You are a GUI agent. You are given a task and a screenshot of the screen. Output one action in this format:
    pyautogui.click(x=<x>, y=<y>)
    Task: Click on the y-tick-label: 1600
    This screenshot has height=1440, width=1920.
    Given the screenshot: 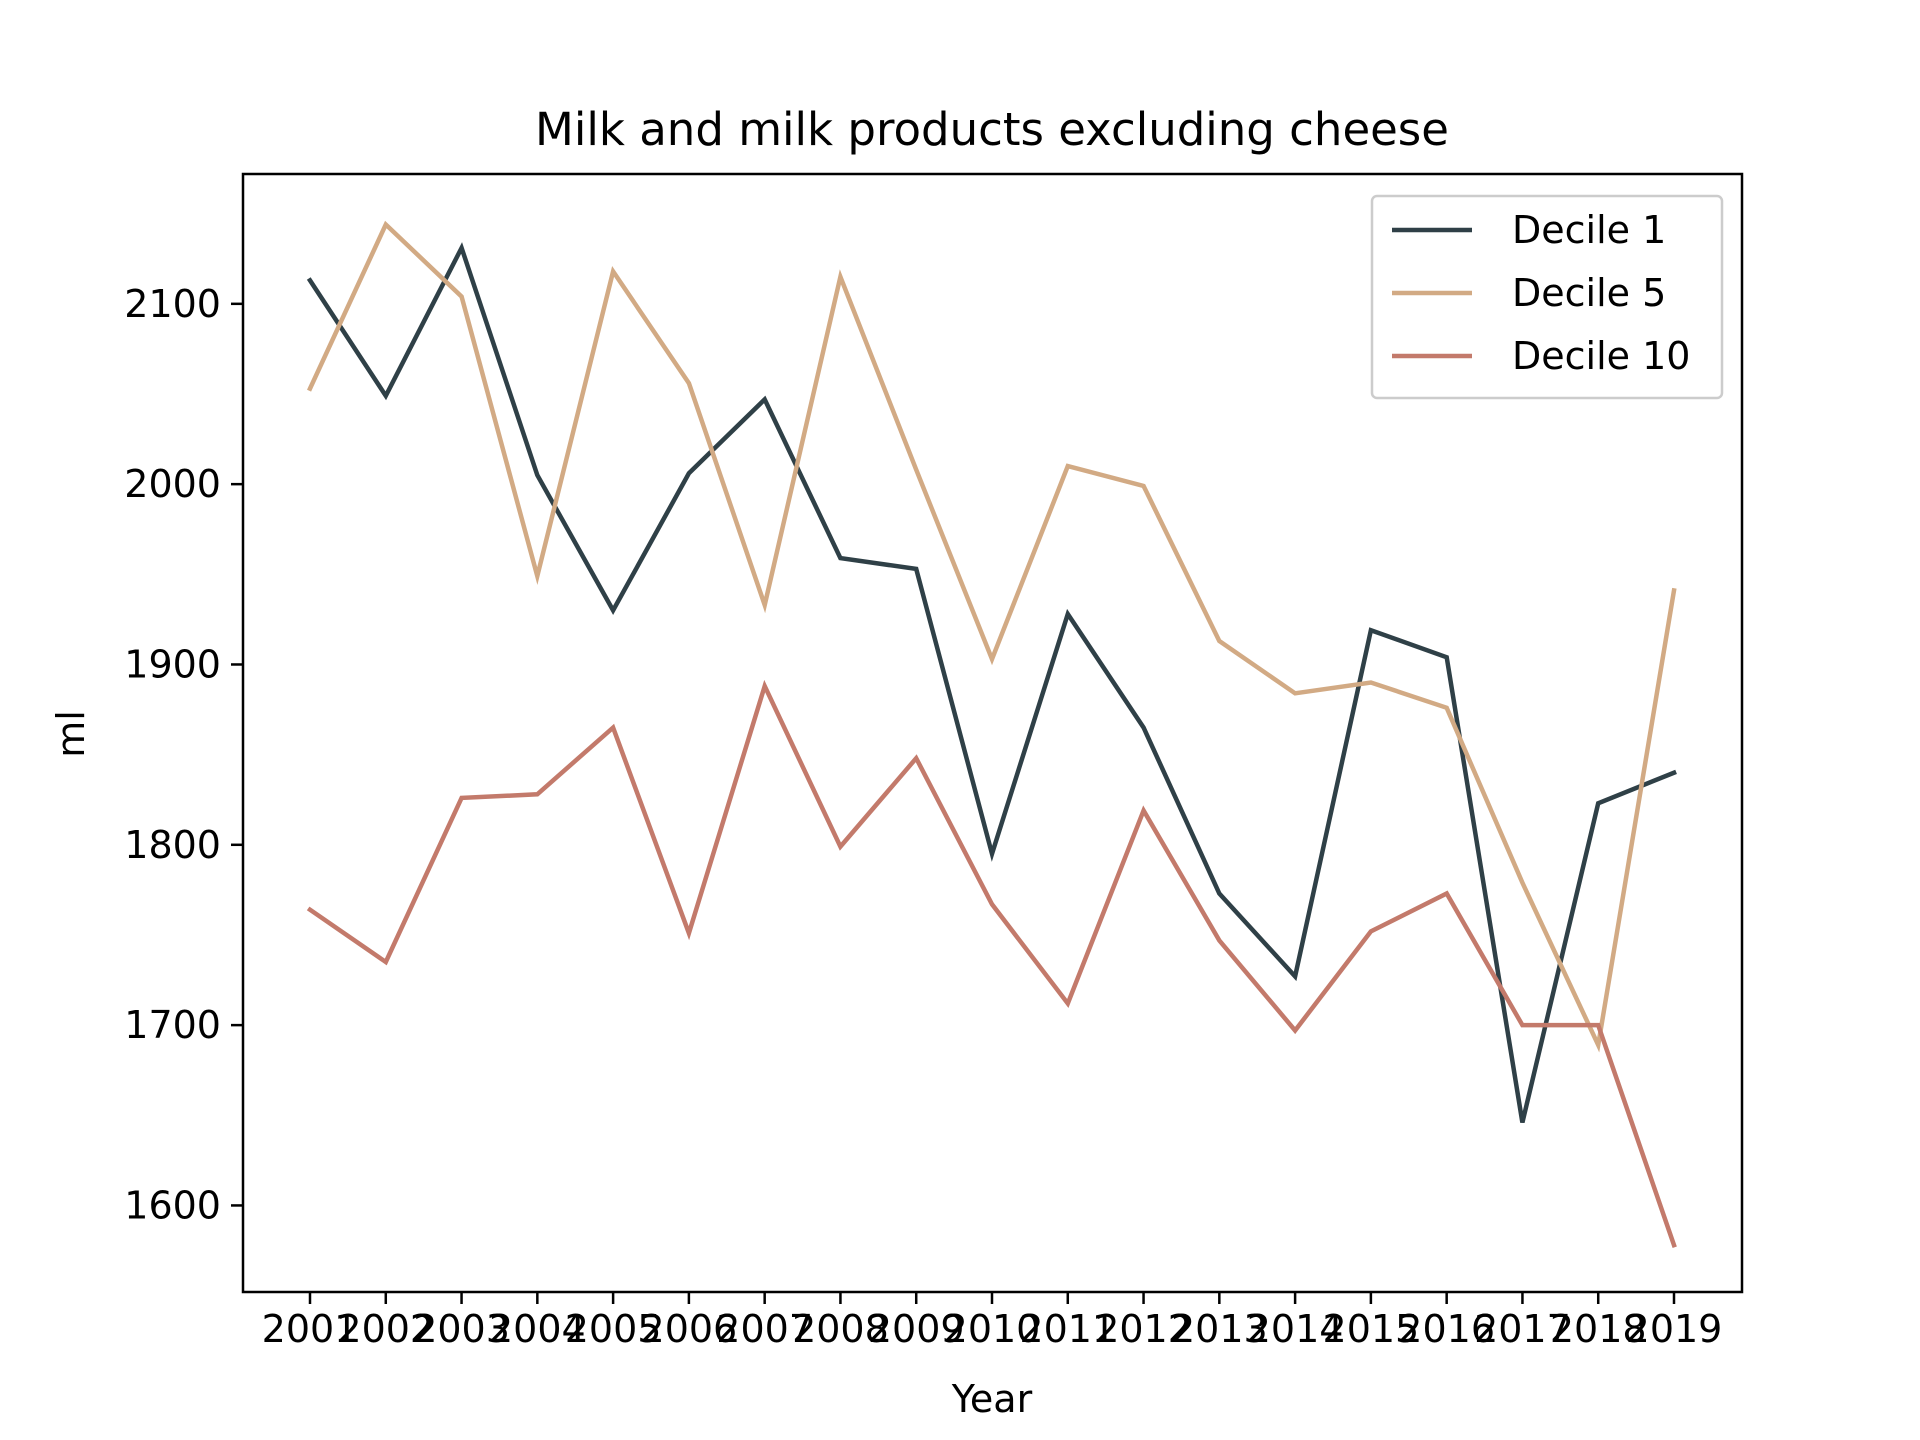 What is the action you would take?
    pyautogui.click(x=172, y=1205)
    